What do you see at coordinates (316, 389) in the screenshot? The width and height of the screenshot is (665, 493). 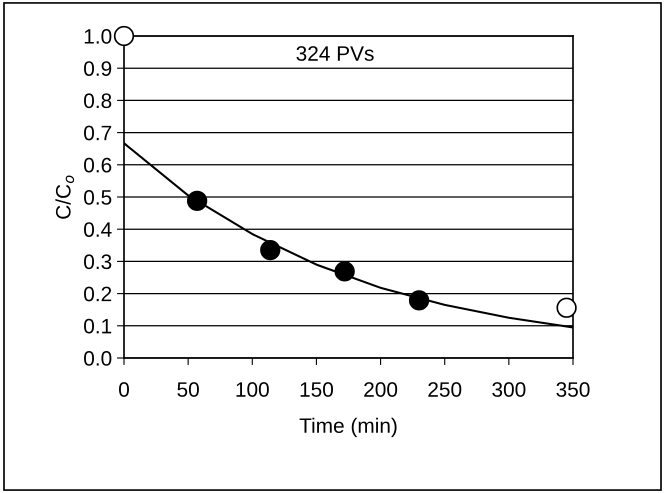 I see `x-tick-label: 150` at bounding box center [316, 389].